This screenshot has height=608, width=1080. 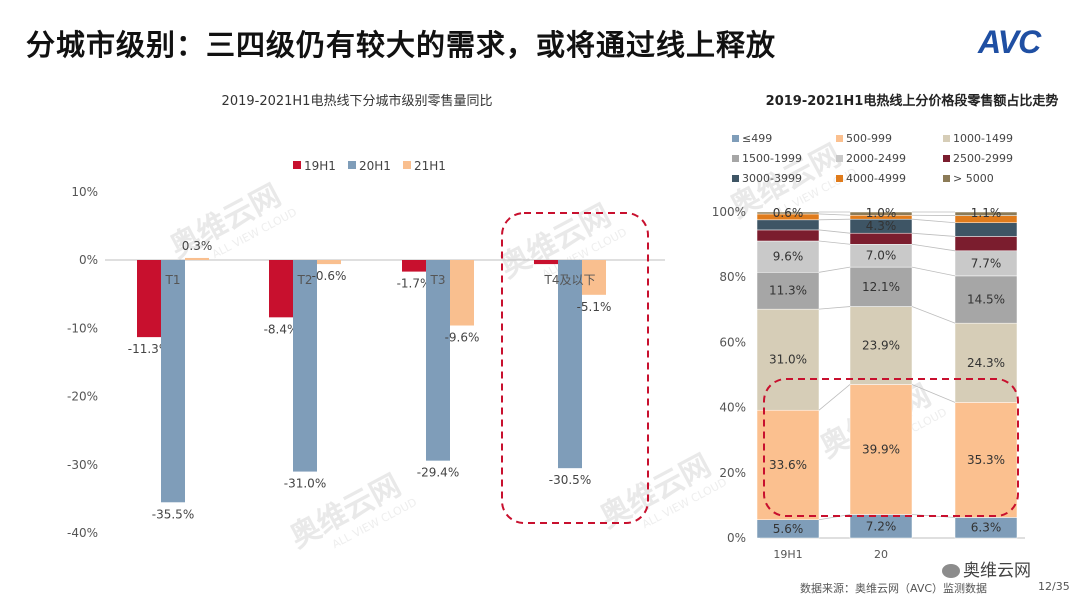 I want to click on stack-500-999-21H1, so click(x=986, y=460).